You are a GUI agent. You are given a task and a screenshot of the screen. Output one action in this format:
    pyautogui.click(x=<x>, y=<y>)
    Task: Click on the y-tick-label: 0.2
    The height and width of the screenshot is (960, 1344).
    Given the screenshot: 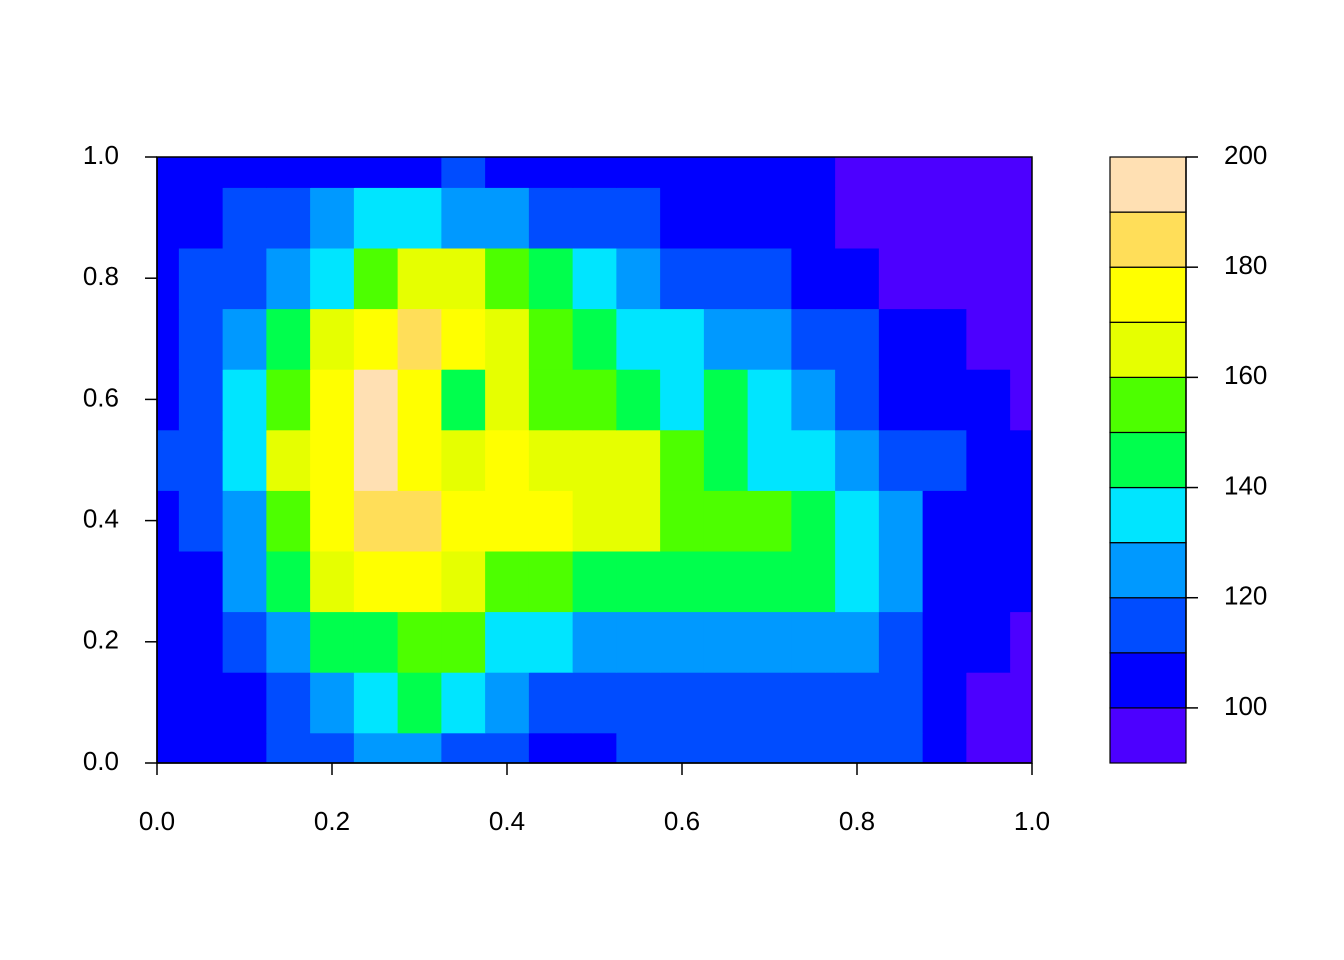 What is the action you would take?
    pyautogui.click(x=101, y=640)
    